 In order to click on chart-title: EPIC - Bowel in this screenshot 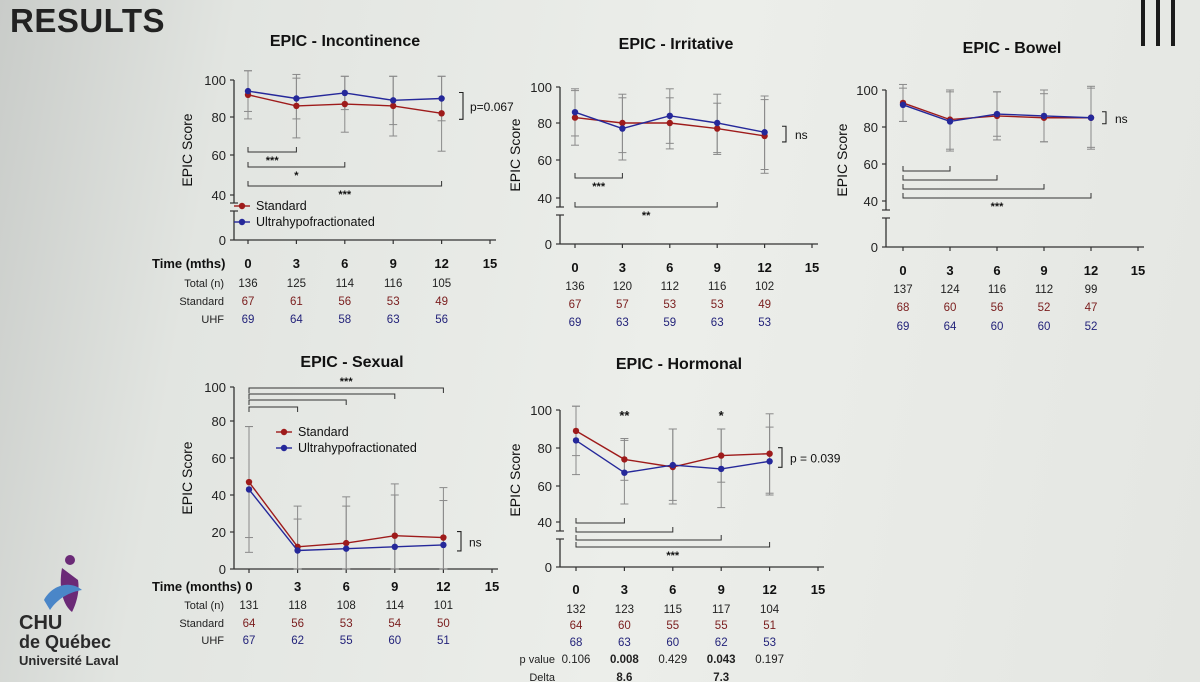, I will do `click(1012, 48)`.